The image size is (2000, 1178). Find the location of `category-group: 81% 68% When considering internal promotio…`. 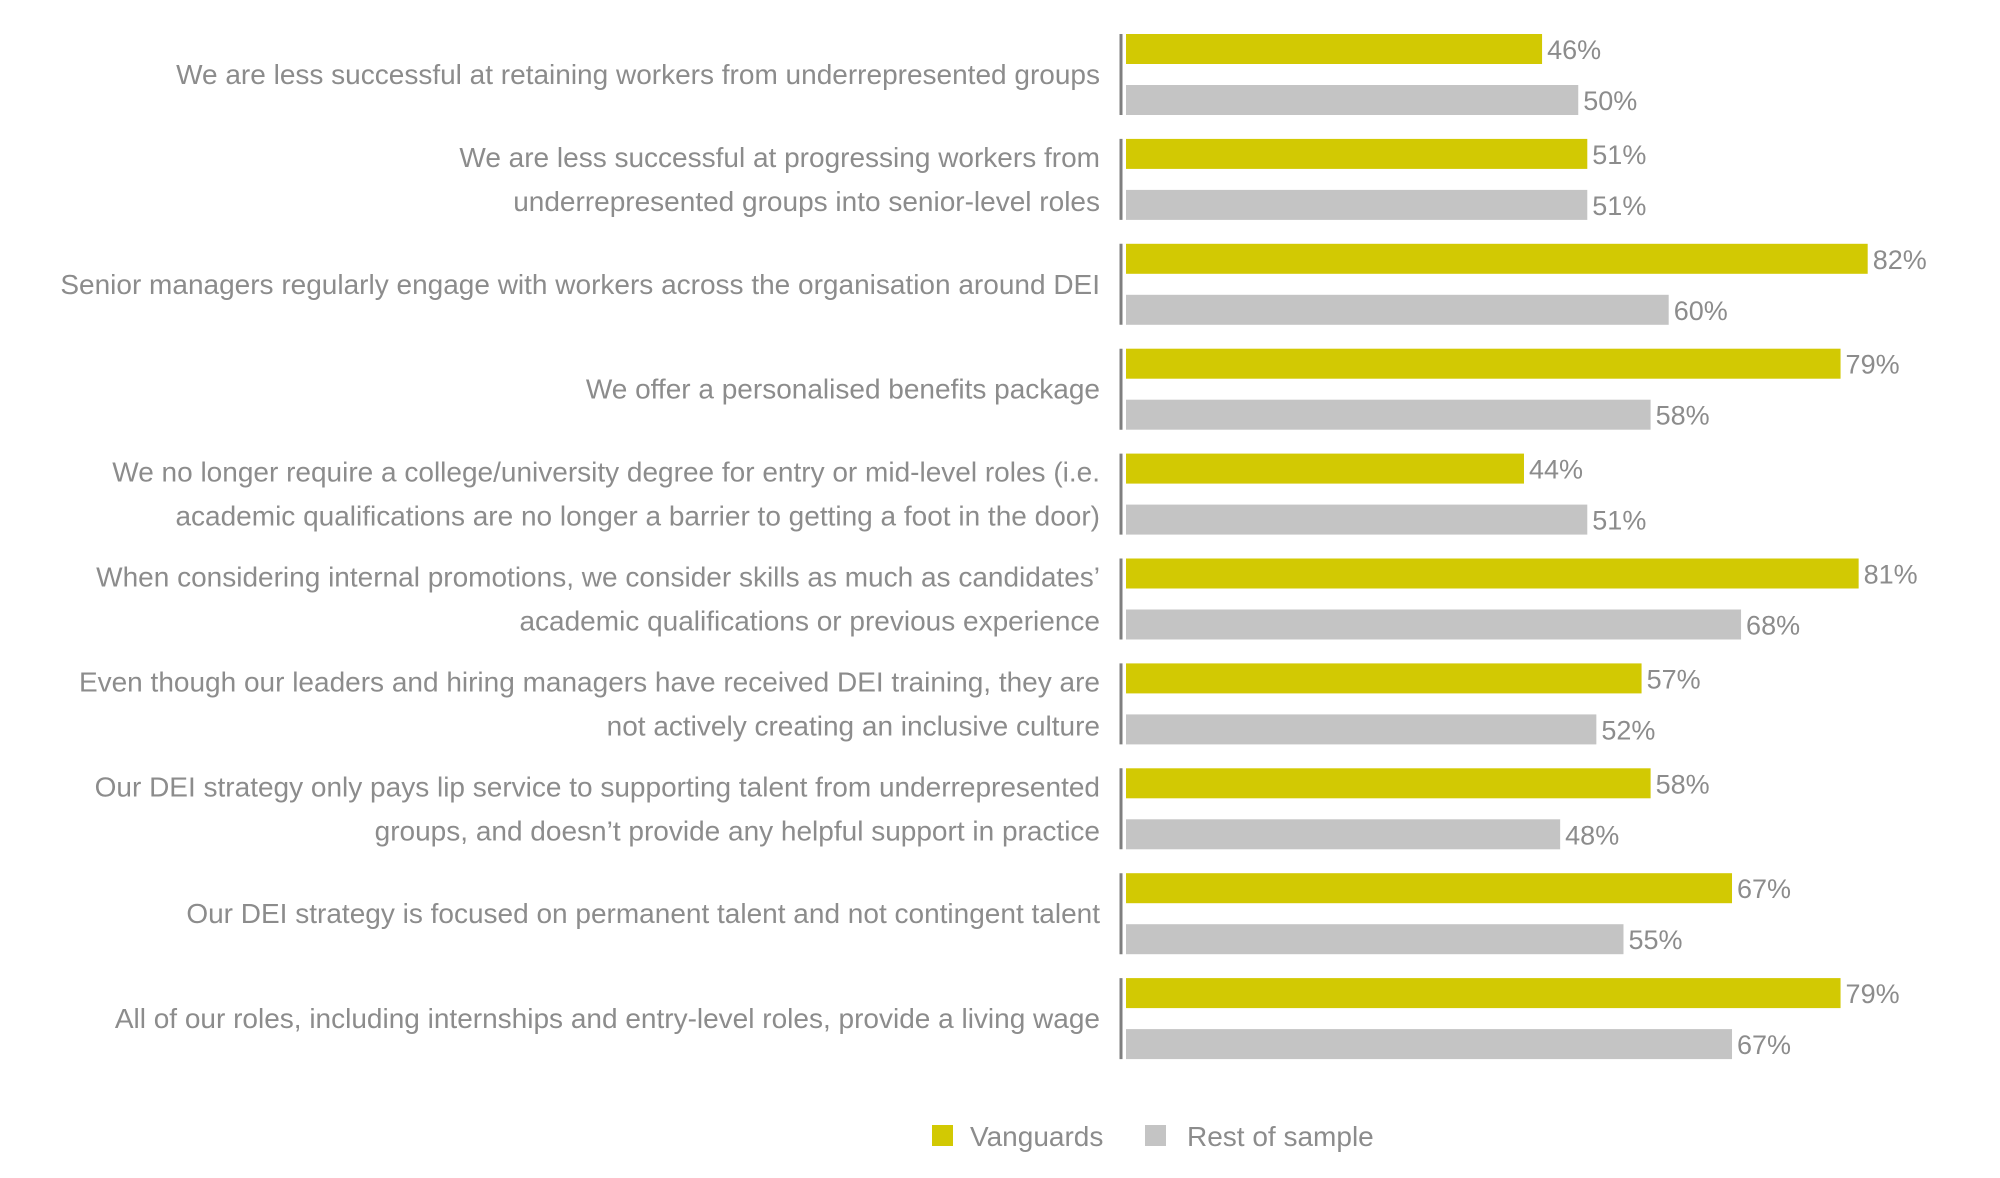

category-group: 81% 68% When considering internal promotio… is located at coordinates (1007, 599).